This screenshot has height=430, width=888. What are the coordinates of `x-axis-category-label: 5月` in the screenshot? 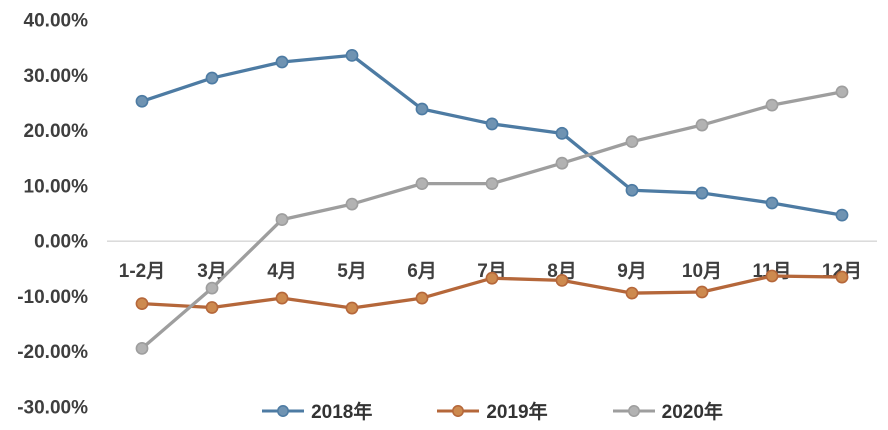 It's located at (352, 271).